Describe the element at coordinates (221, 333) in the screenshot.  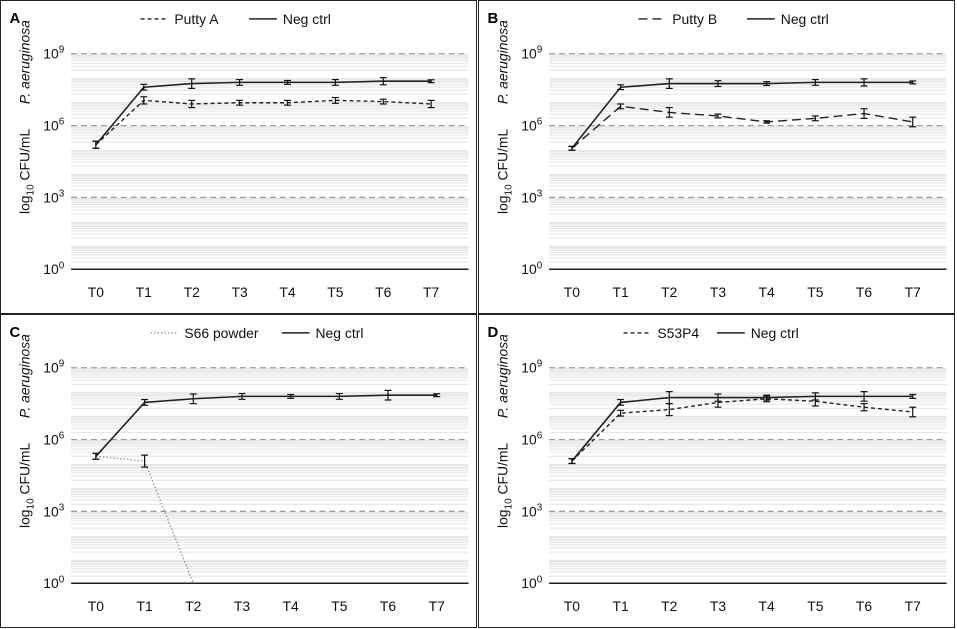
I see `svg-text: S66 powder` at that location.